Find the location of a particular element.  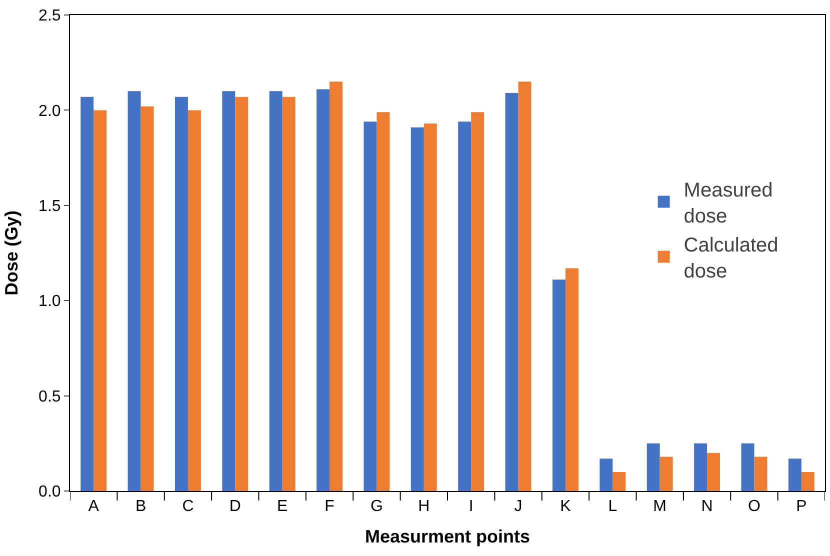

x-tick-label: B is located at coordinates (140, 507).